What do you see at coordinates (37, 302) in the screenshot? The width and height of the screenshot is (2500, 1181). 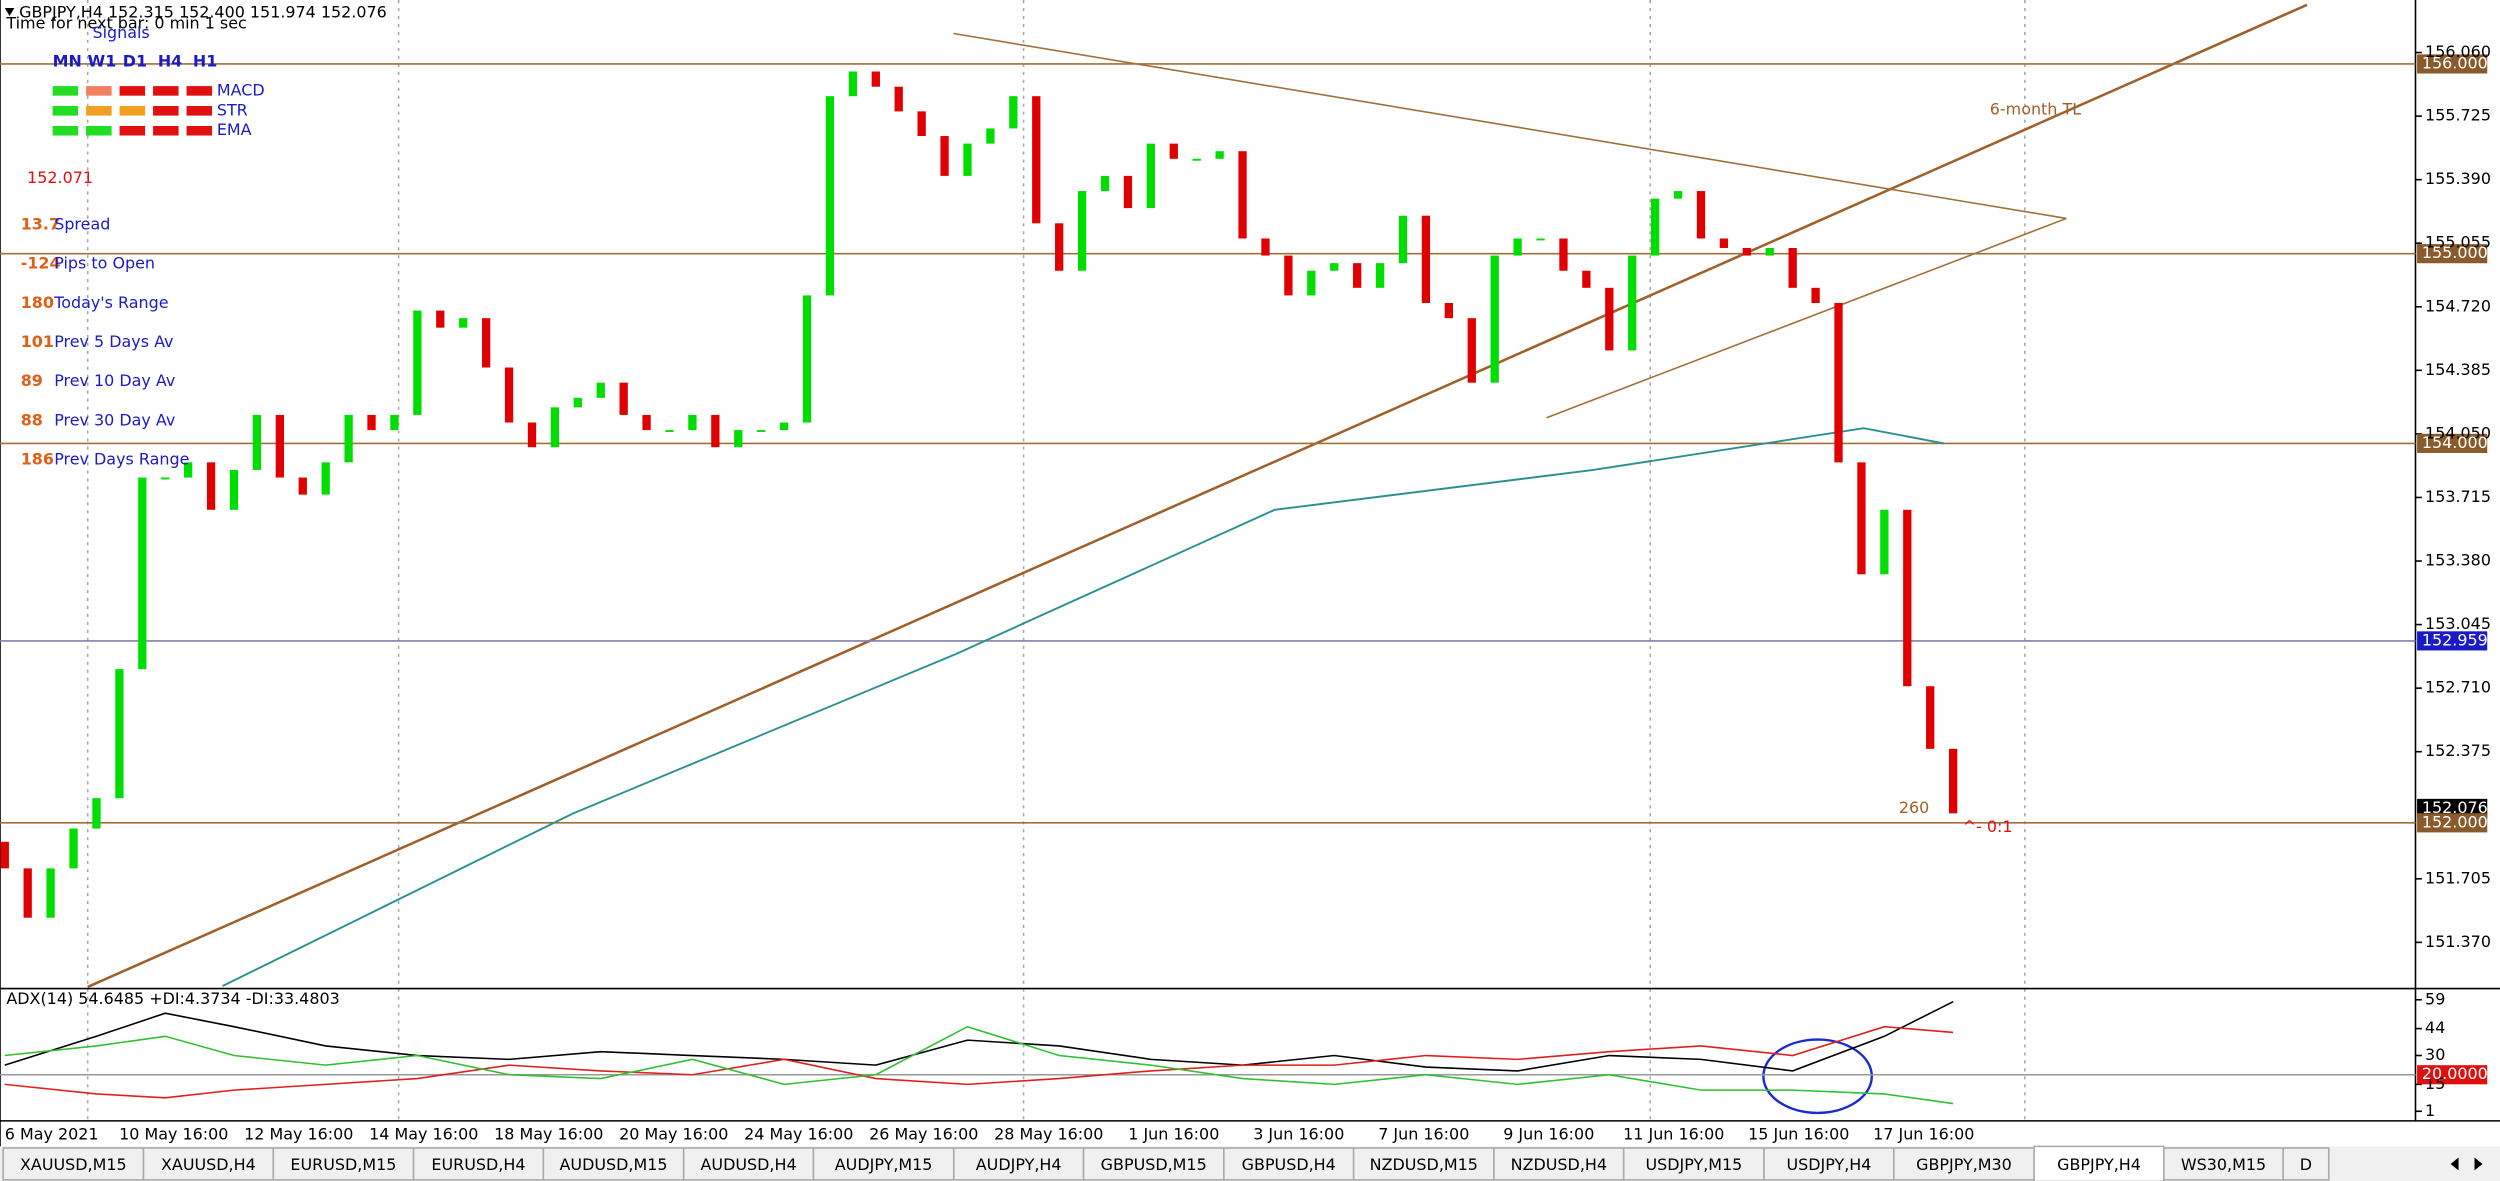 I see `stat-value: 180` at bounding box center [37, 302].